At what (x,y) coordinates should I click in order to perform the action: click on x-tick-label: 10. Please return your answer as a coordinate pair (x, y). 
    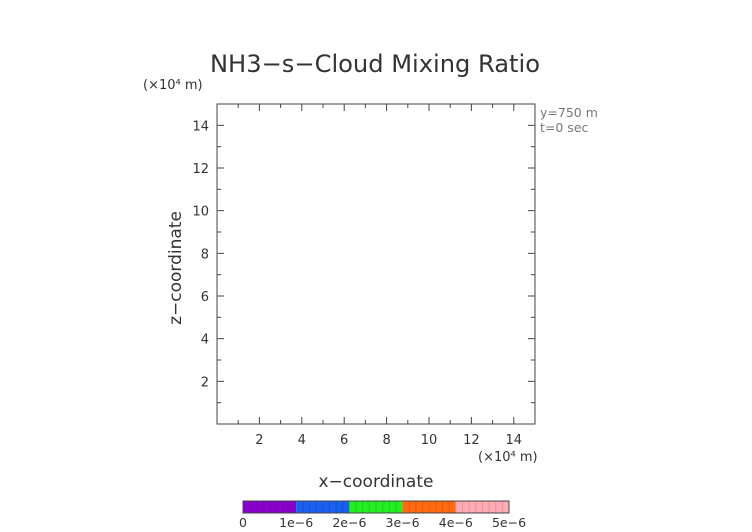
    Looking at the image, I should click on (429, 440).